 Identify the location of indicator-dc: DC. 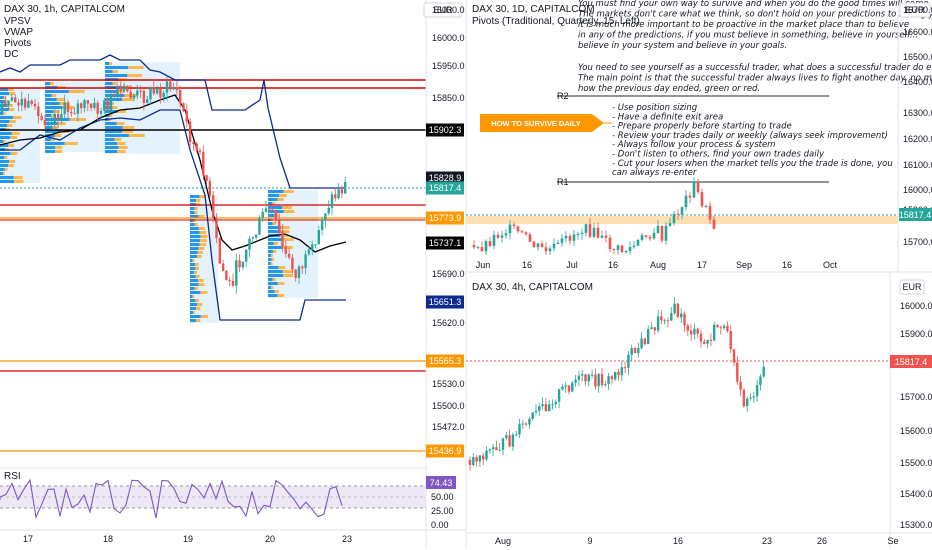
(11, 54).